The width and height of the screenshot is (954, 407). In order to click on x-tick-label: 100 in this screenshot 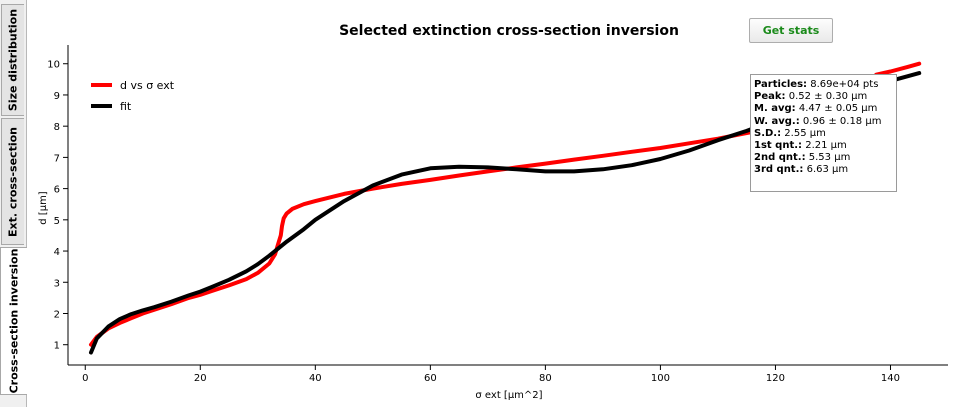, I will do `click(660, 378)`.